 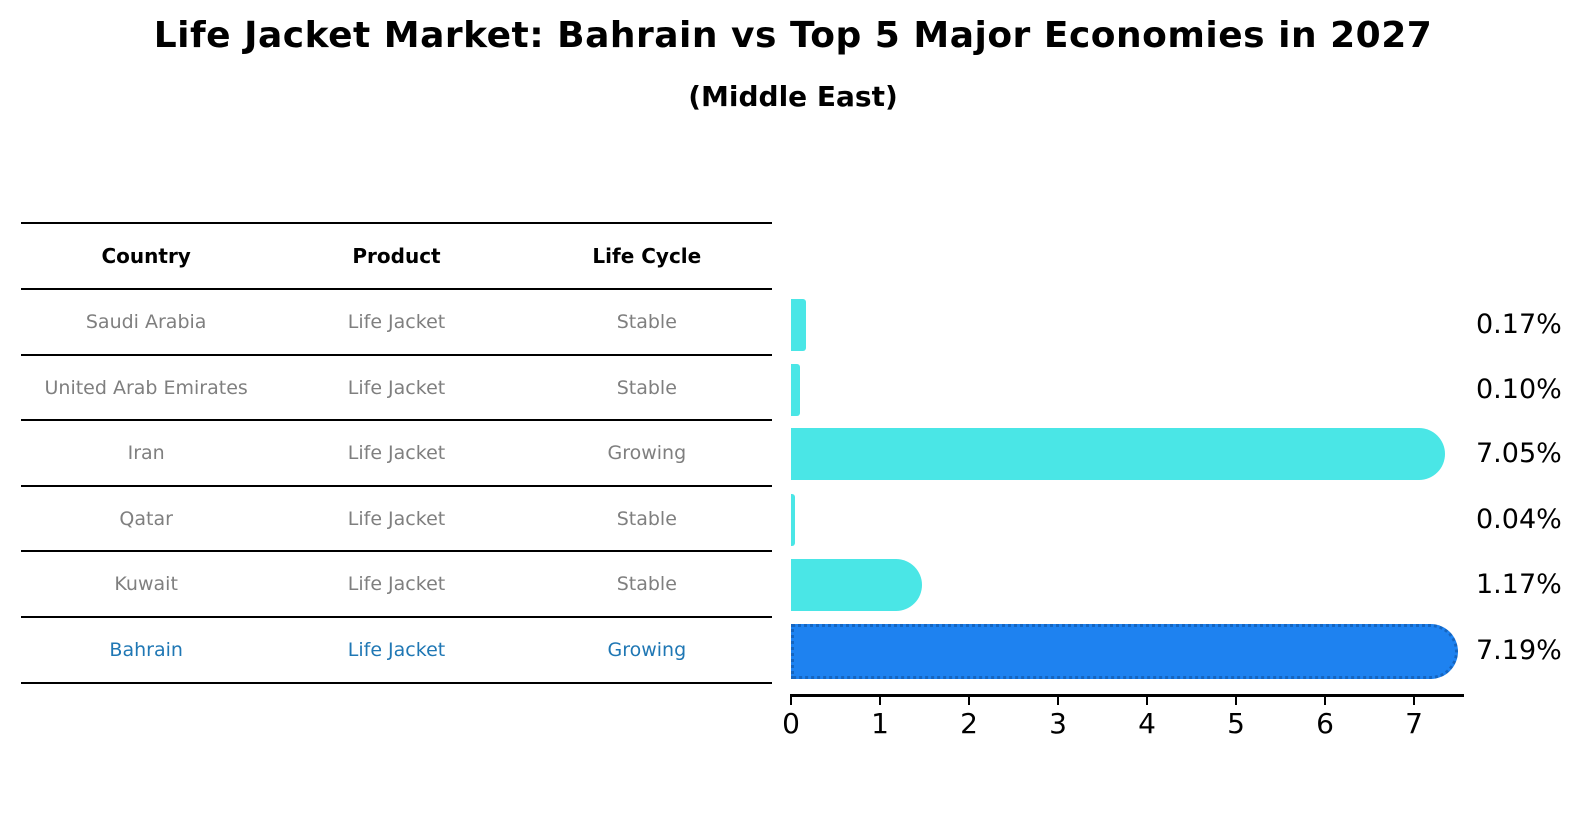 I want to click on bar-value-label: 0.17%, so click(x=1519, y=324).